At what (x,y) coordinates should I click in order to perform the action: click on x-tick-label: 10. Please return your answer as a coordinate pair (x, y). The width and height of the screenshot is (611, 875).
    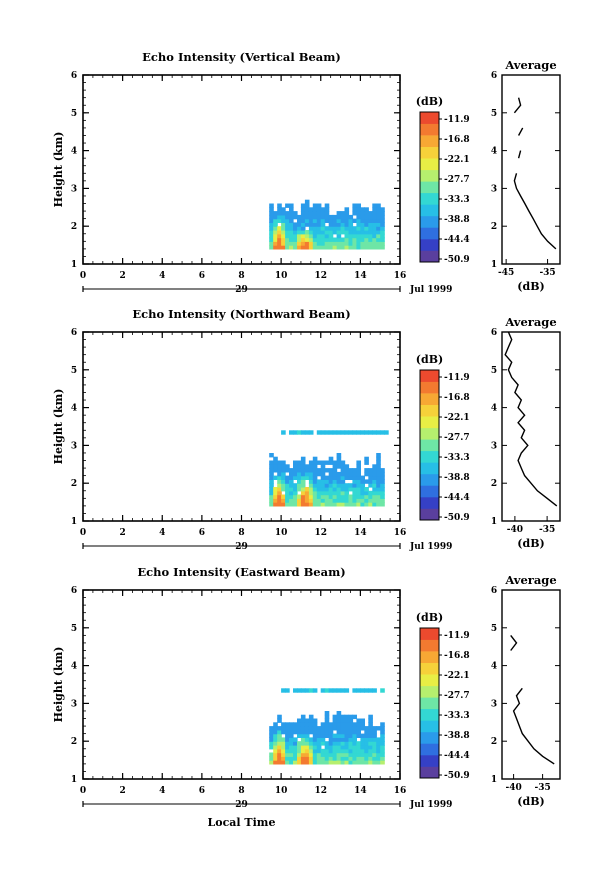
    Looking at the image, I should click on (281, 791).